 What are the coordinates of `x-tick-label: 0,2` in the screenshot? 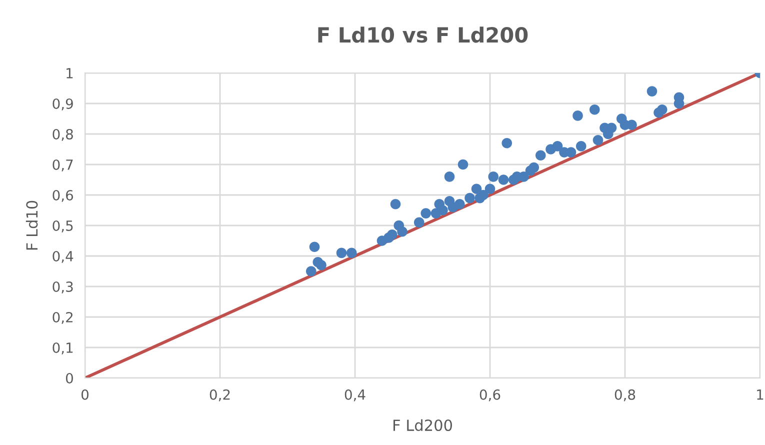 It's located at (220, 395).